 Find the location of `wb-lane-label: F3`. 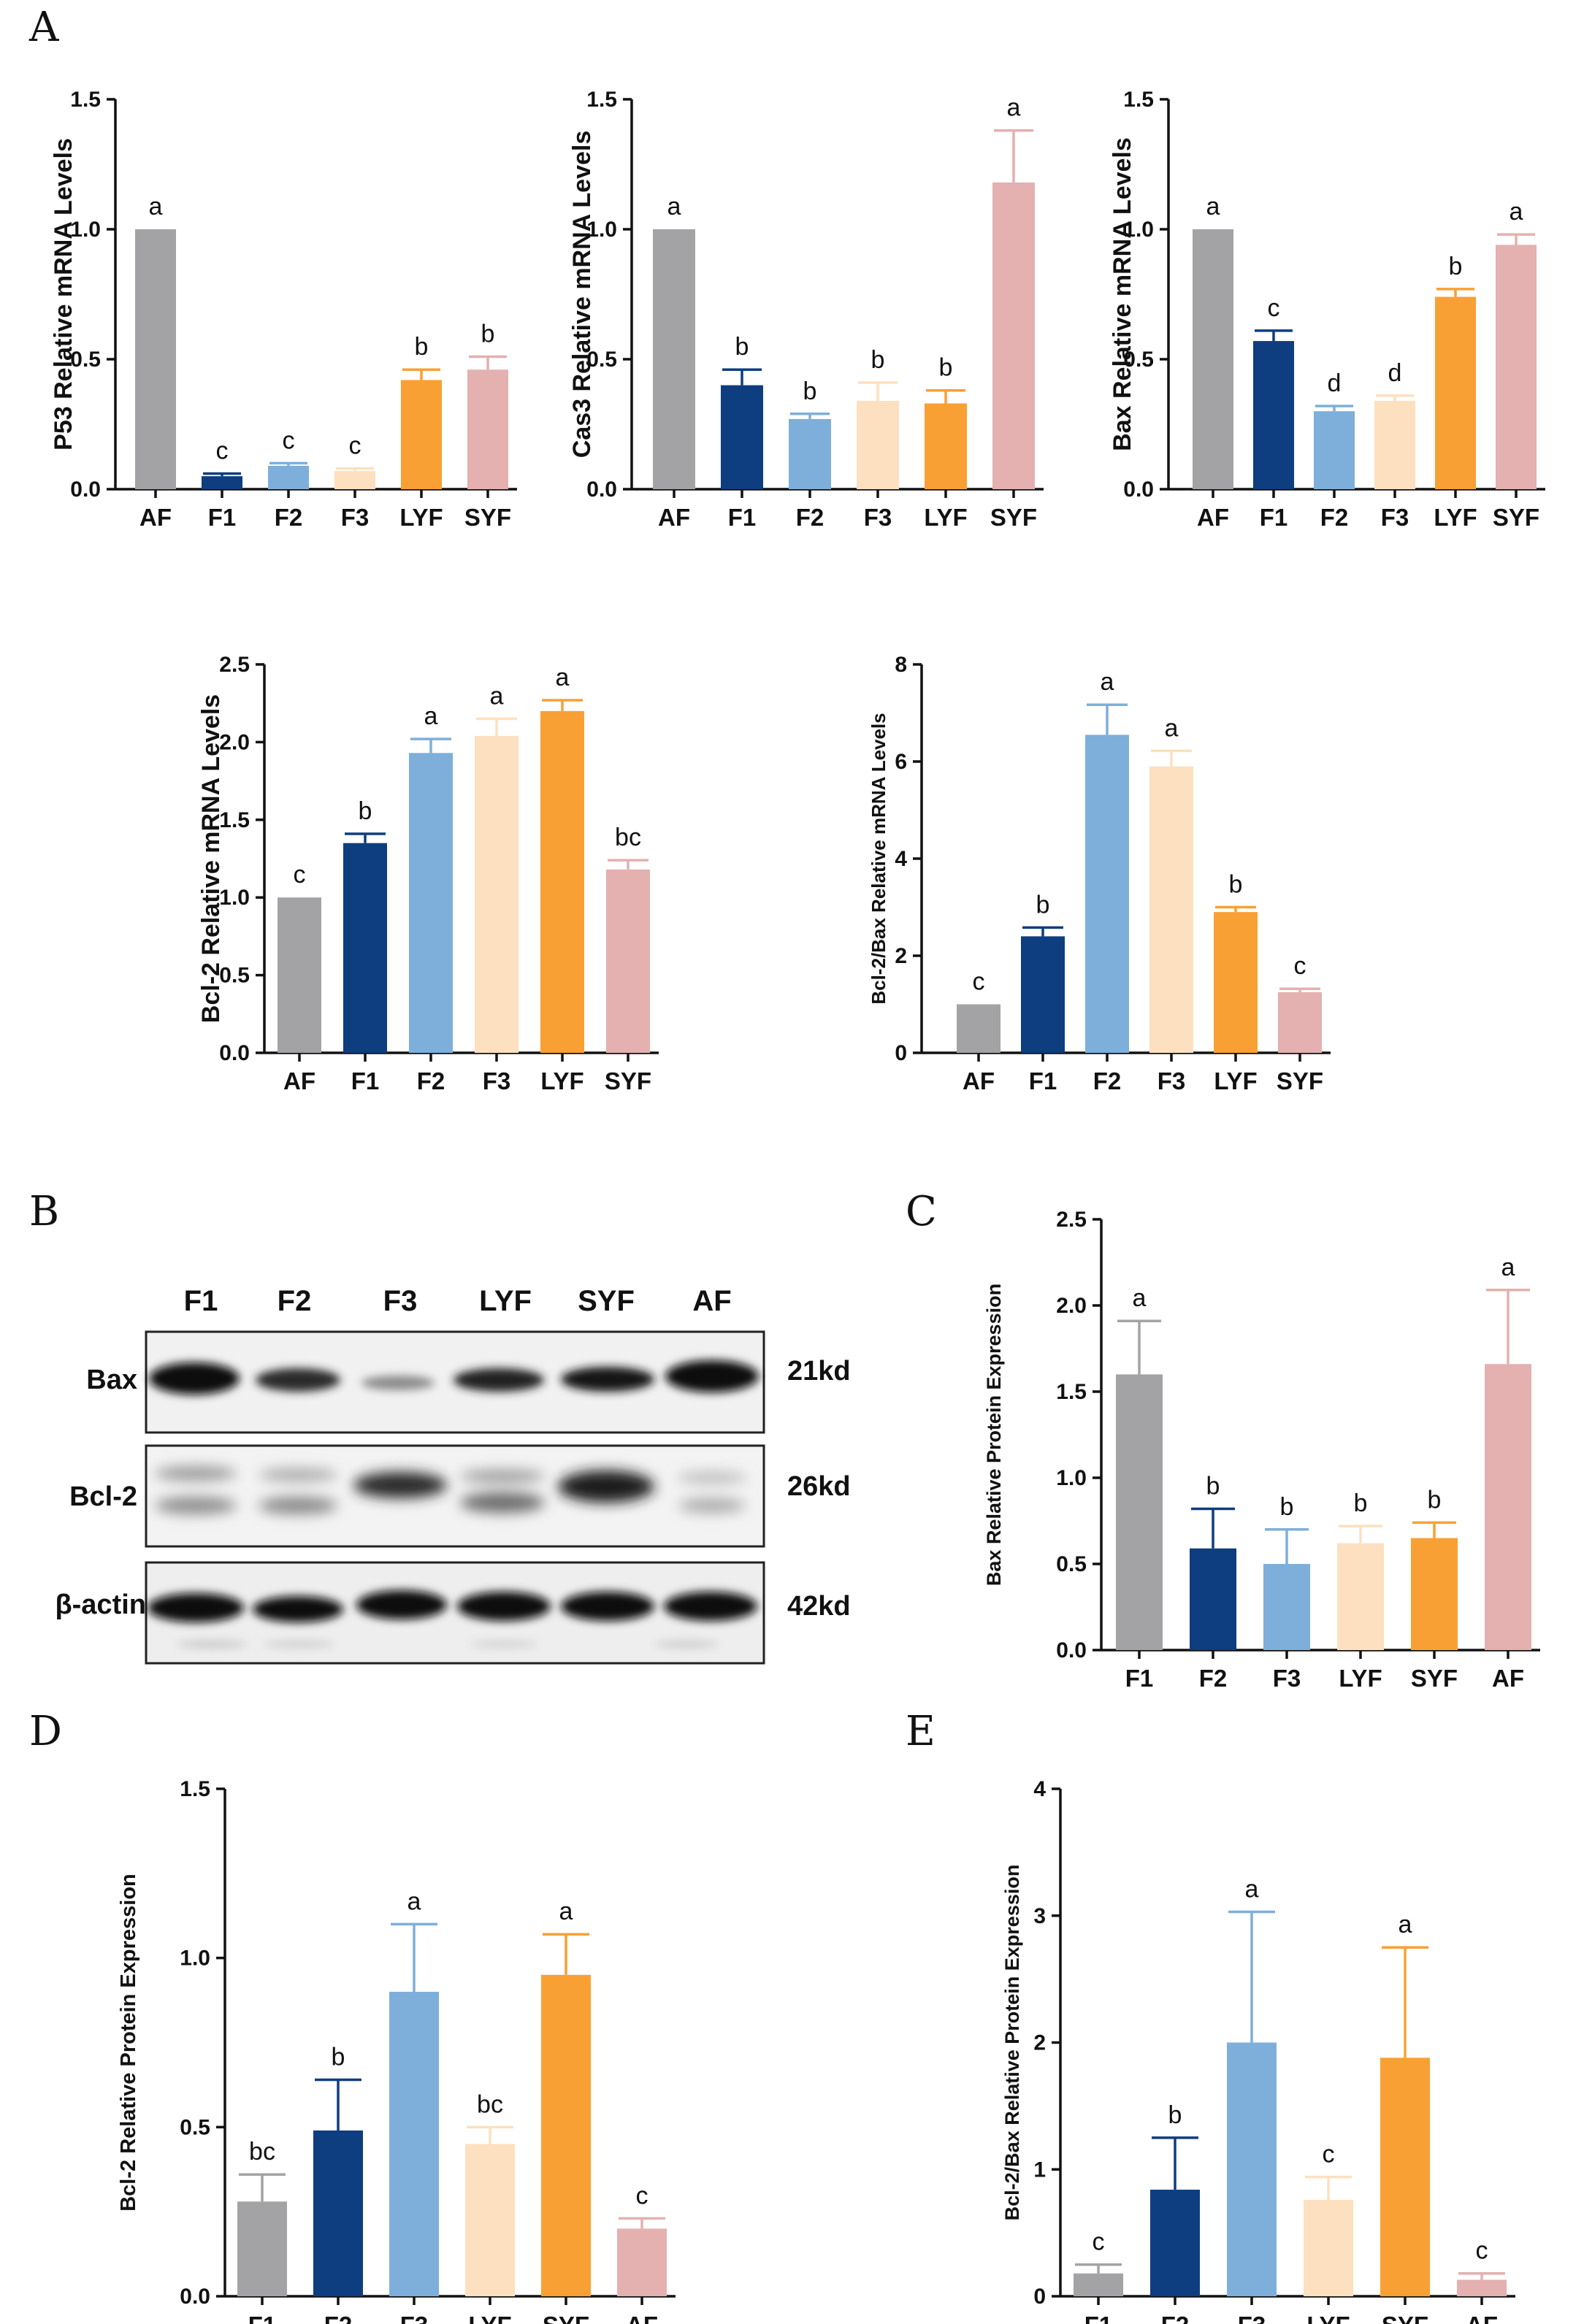

wb-lane-label: F3 is located at coordinates (400, 1301).